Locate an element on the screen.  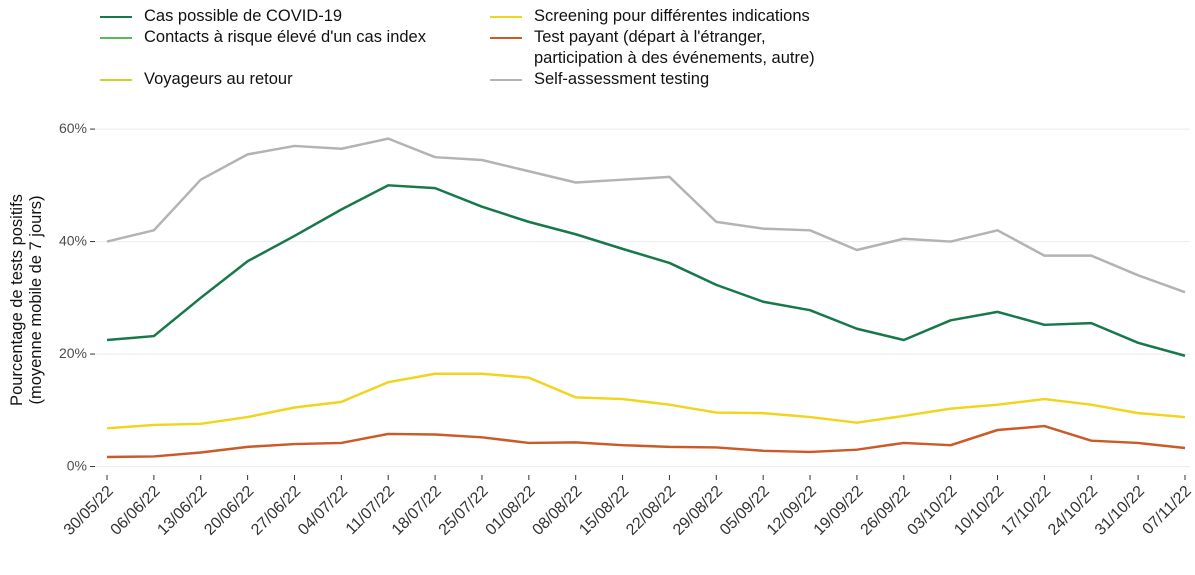
legend-label: Contacts à risque élevé d'un cas index is located at coordinates (285, 37).